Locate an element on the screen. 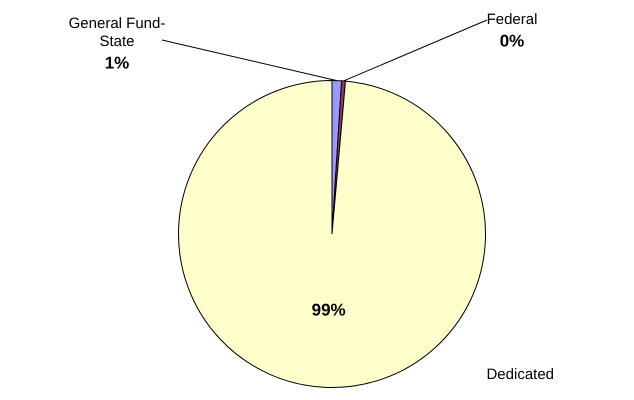 The height and width of the screenshot is (400, 634). data-label: 1% is located at coordinates (117, 63).